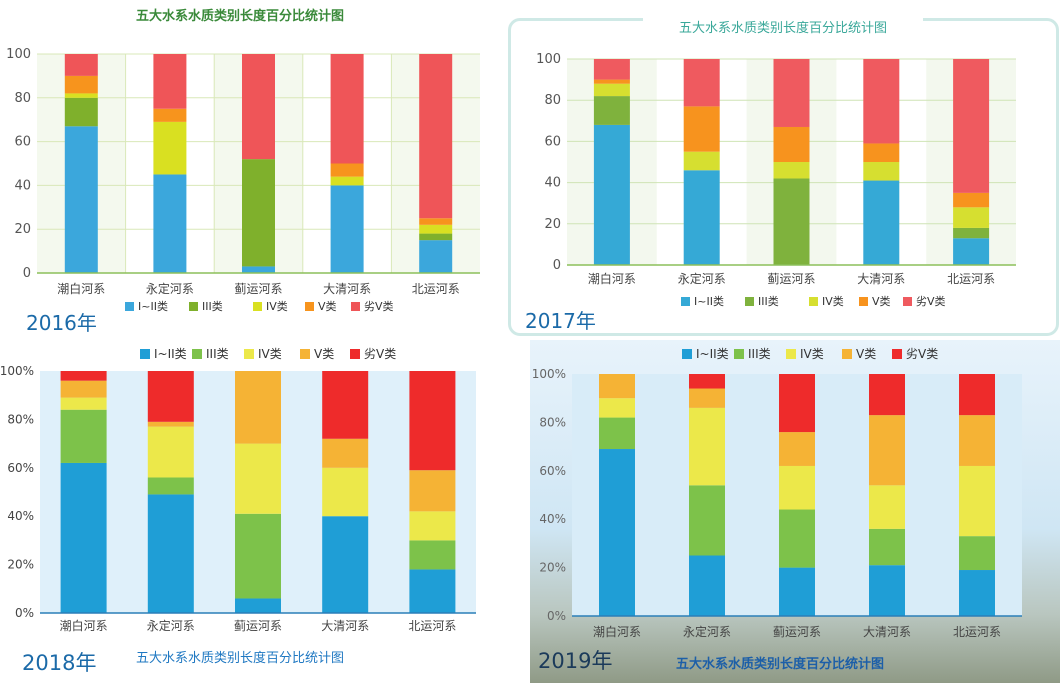  I want to click on year-label: 2017年, so click(560, 321).